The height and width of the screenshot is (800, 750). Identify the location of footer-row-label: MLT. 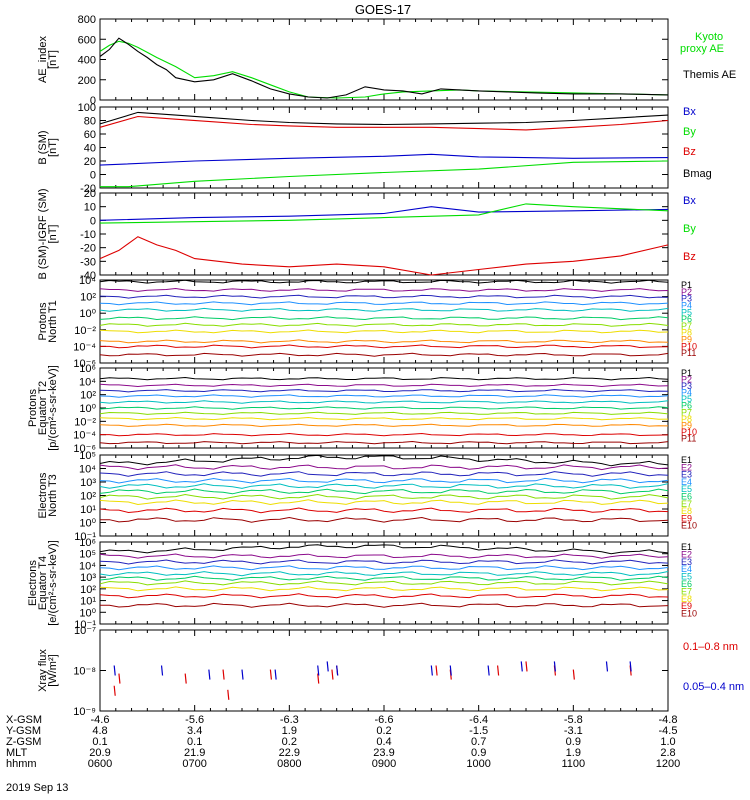
(16, 753).